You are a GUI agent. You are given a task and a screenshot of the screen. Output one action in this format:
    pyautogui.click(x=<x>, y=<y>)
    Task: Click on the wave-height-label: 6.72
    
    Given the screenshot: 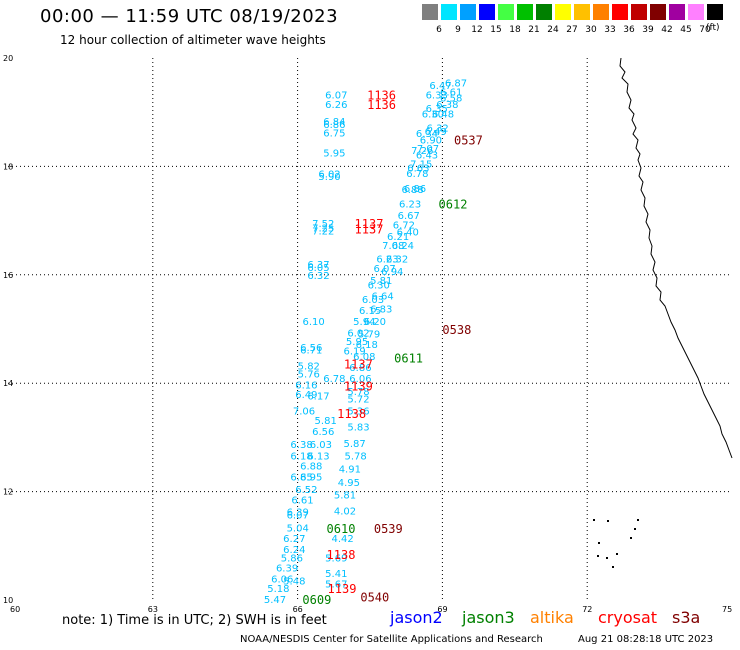 What is the action you would take?
    pyautogui.click(x=404, y=225)
    